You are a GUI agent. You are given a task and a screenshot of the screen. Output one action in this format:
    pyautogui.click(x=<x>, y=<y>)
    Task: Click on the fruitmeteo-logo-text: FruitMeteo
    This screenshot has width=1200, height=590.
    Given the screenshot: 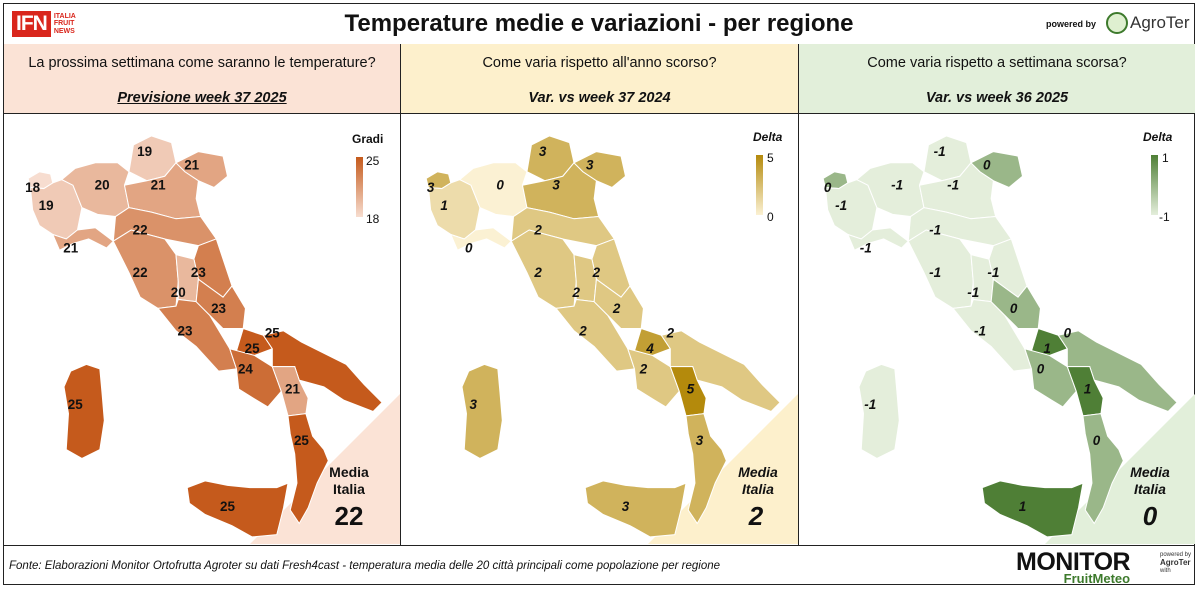 What is the action you would take?
    pyautogui.click(x=1097, y=578)
    